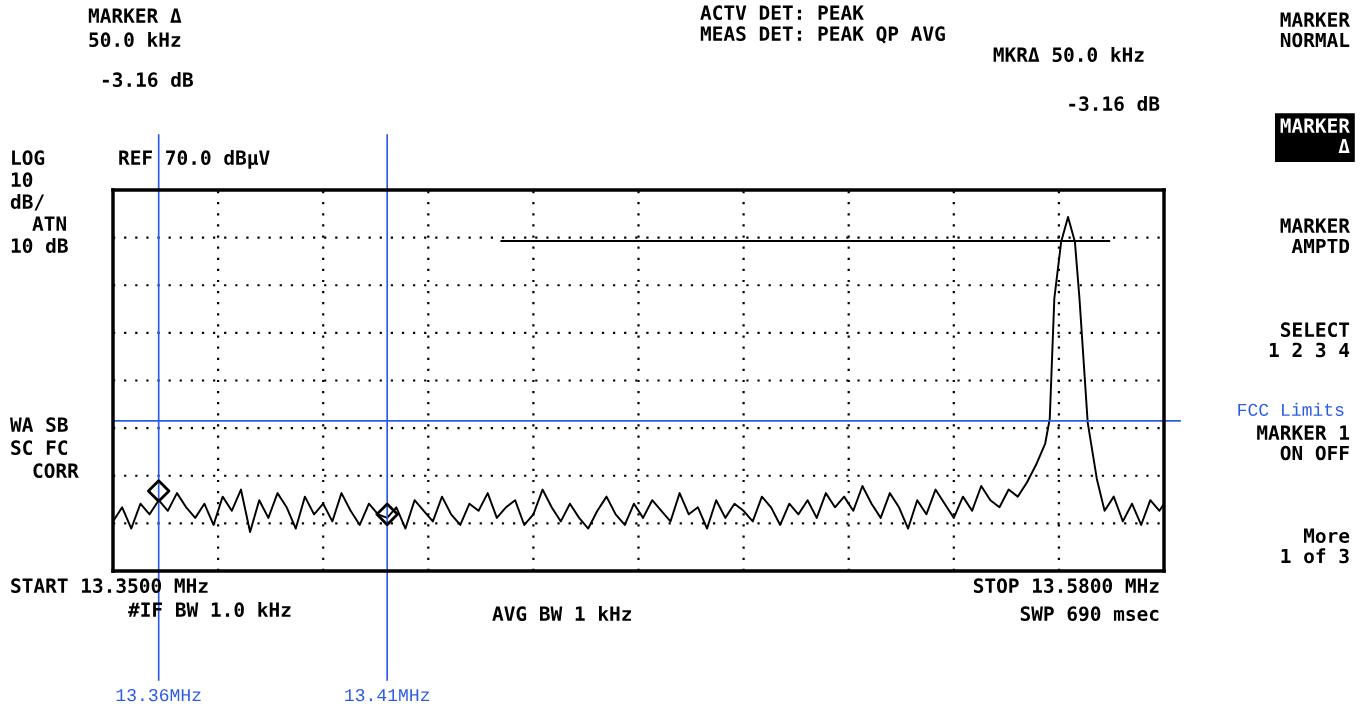 Image resolution: width=1367 pixels, height=709 pixels. Describe the element at coordinates (387, 695) in the screenshot. I see `x-tick-label: 13.41MHz` at that location.